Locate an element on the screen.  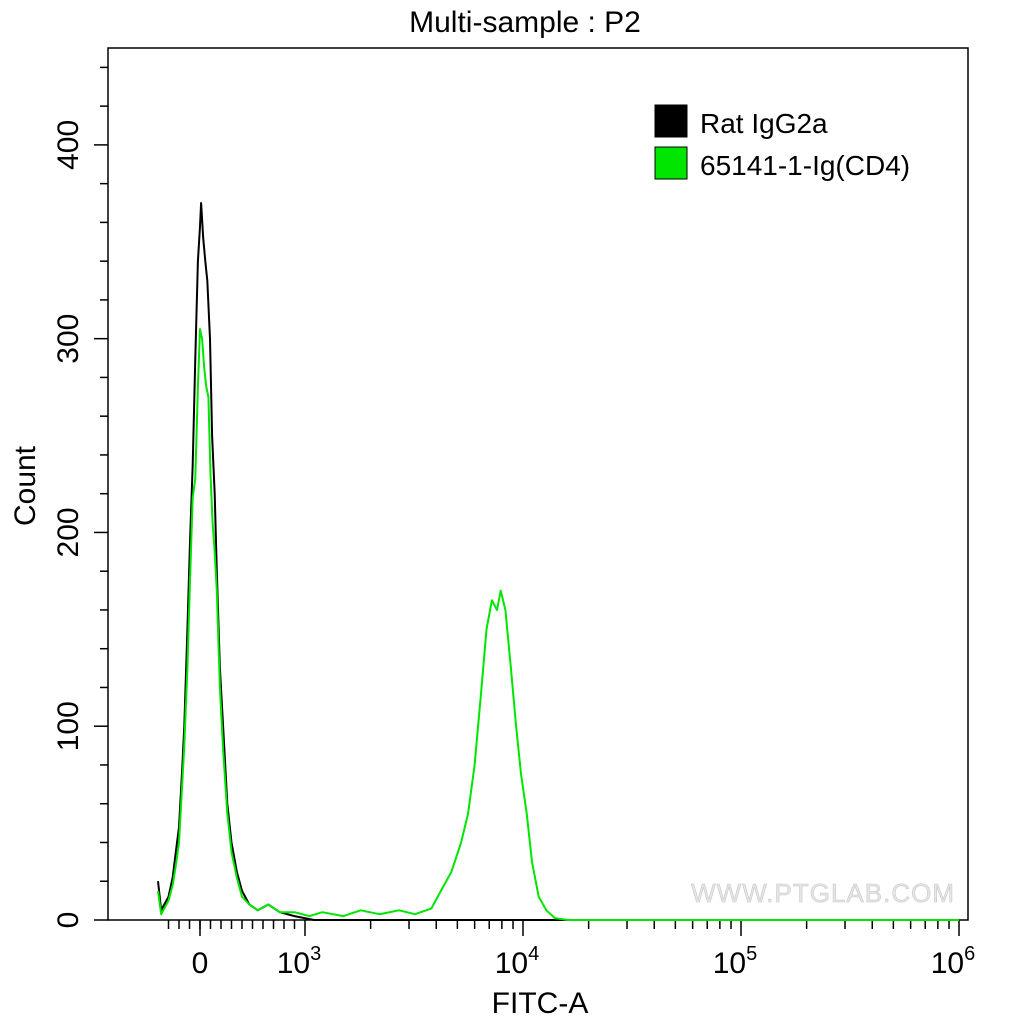
y-tick-label: 100 is located at coordinates (68, 726).